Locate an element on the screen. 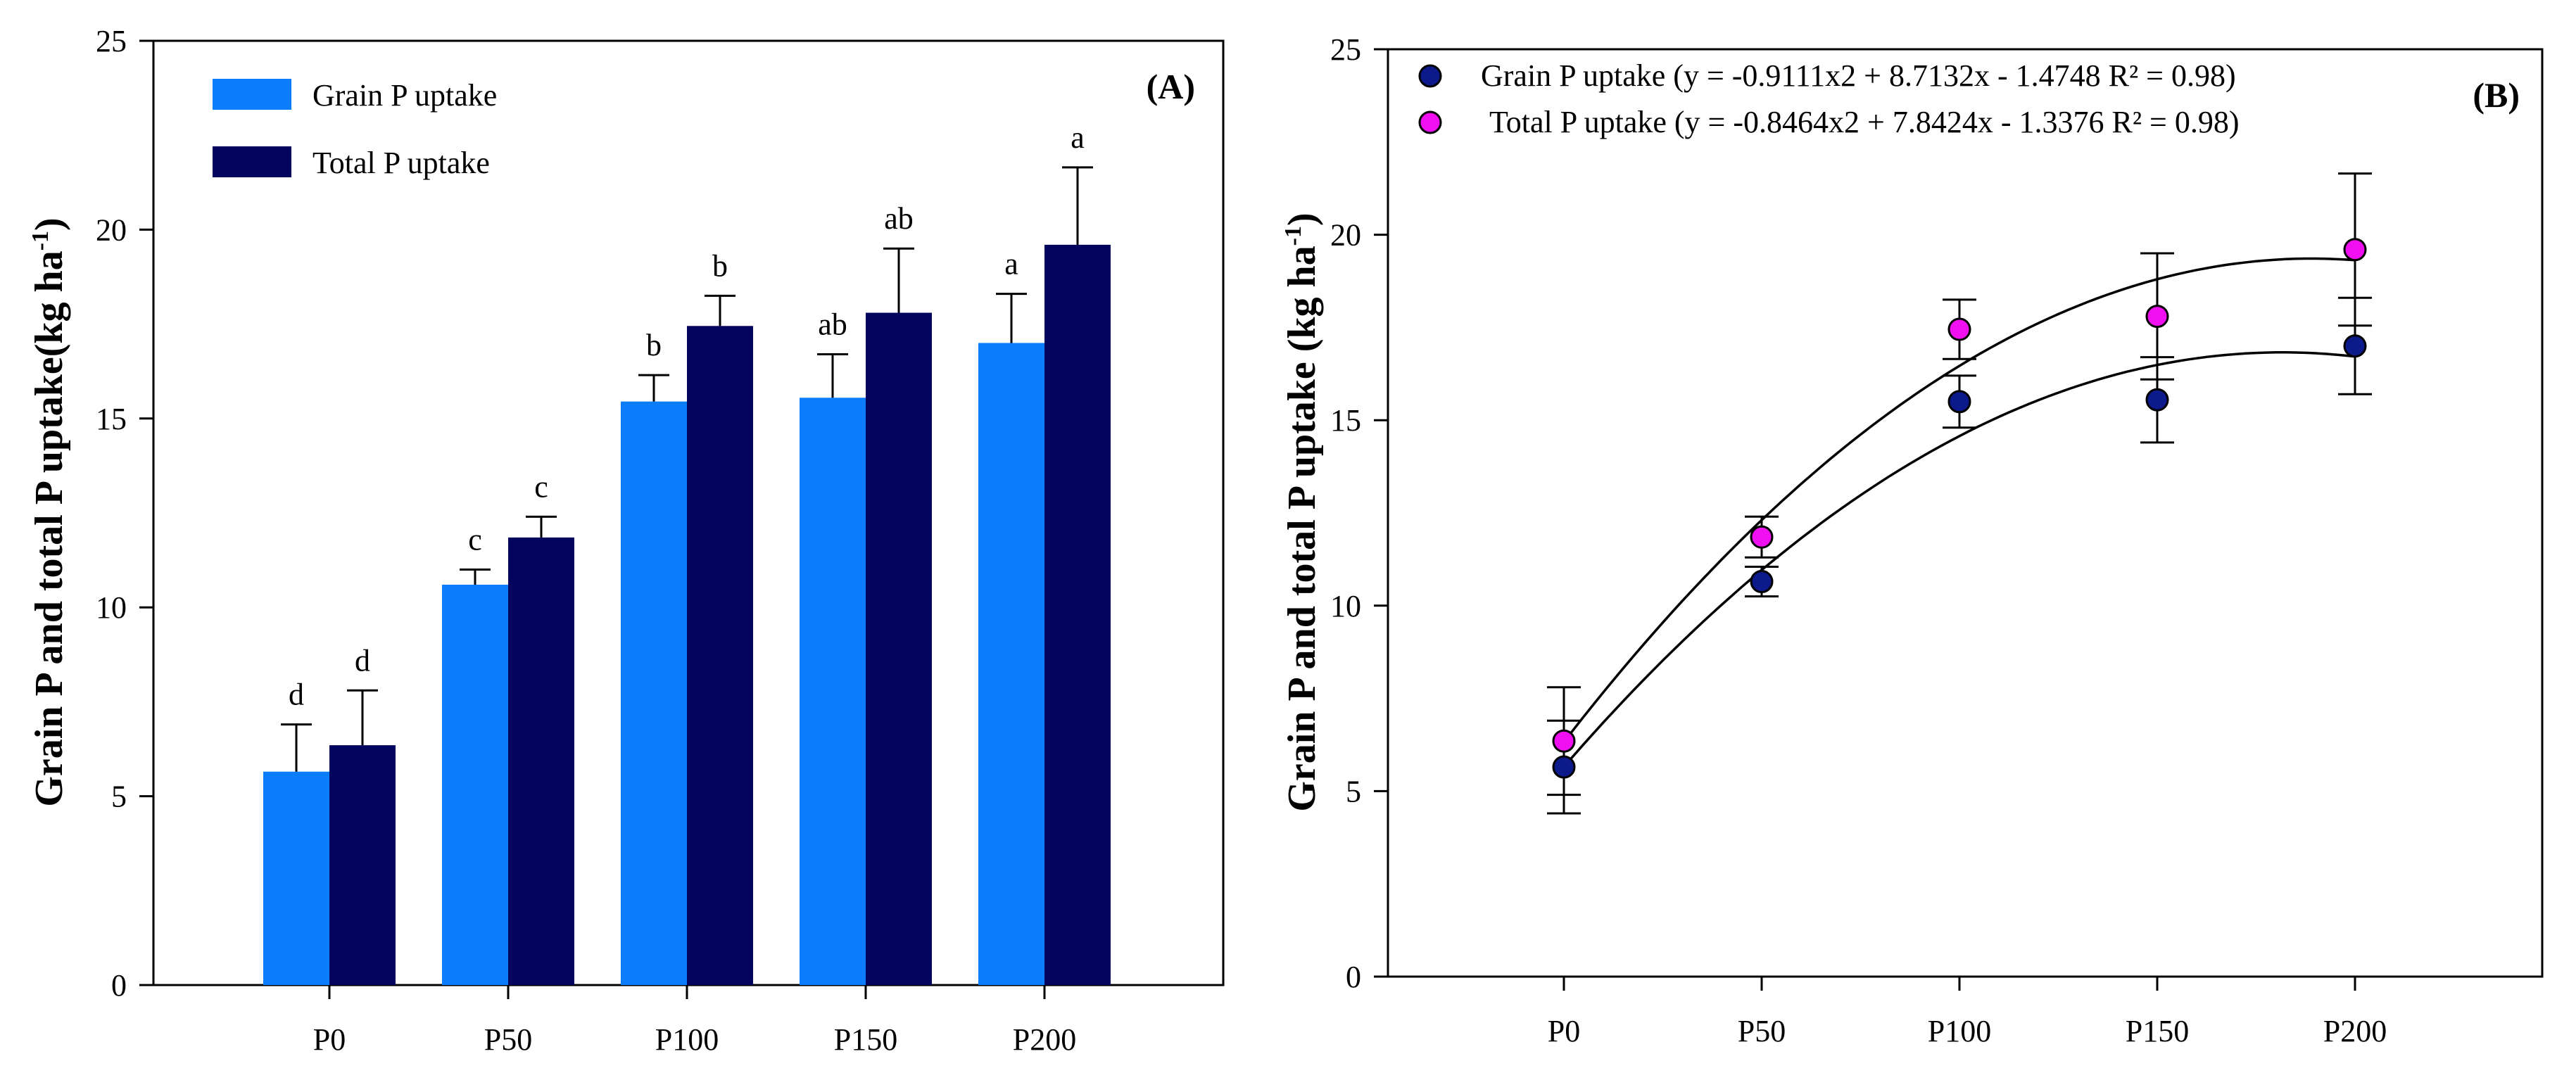 The height and width of the screenshot is (1073, 2576). panel-b-fit-curves is located at coordinates (1959, 512).